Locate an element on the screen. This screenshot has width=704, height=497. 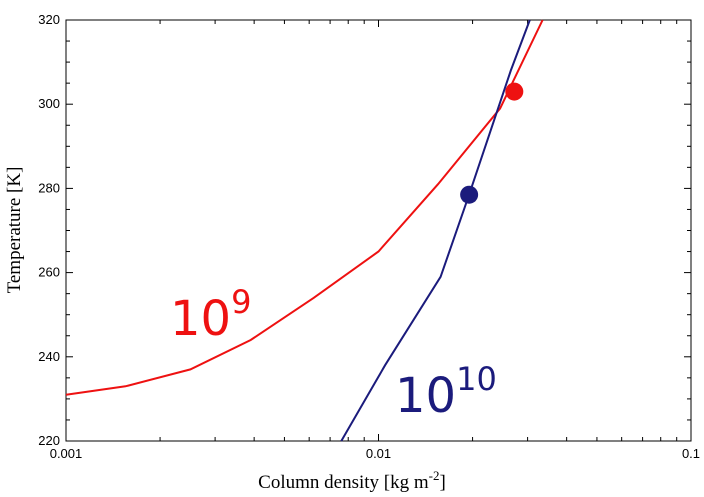
y-tick-label: 240 is located at coordinates (49, 356).